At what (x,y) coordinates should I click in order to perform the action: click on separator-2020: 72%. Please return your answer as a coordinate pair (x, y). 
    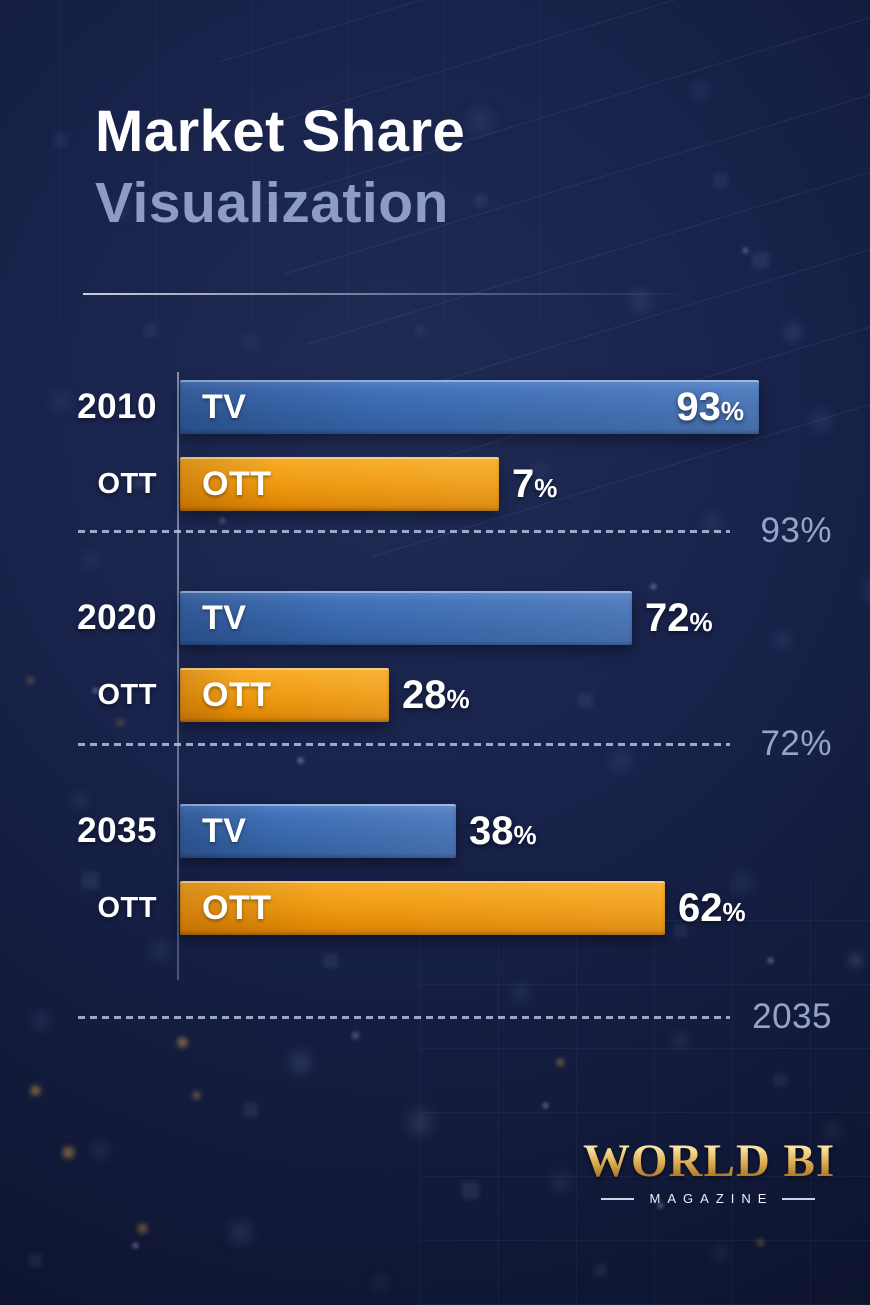
    Looking at the image, I should click on (455, 744).